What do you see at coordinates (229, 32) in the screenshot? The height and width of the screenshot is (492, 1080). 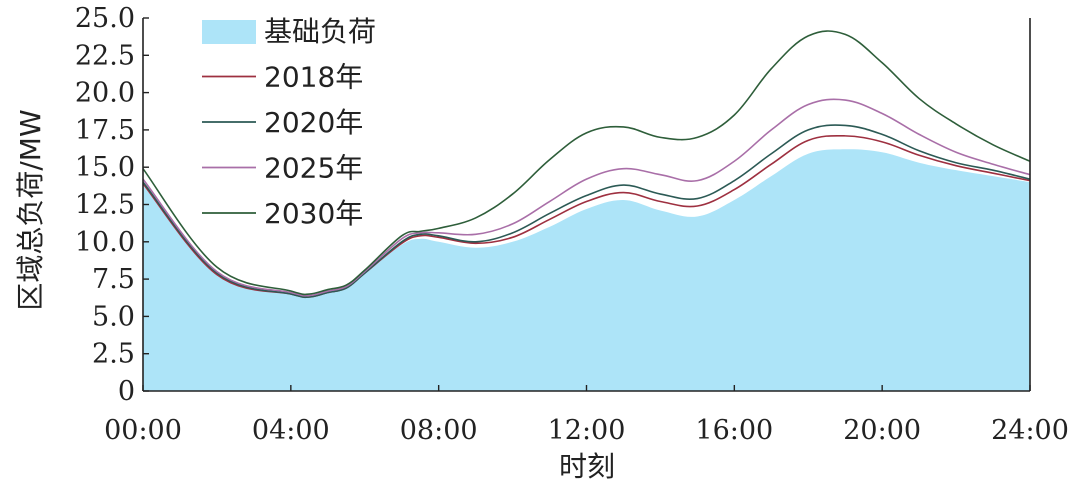 I see `legend-swatch-base-load` at bounding box center [229, 32].